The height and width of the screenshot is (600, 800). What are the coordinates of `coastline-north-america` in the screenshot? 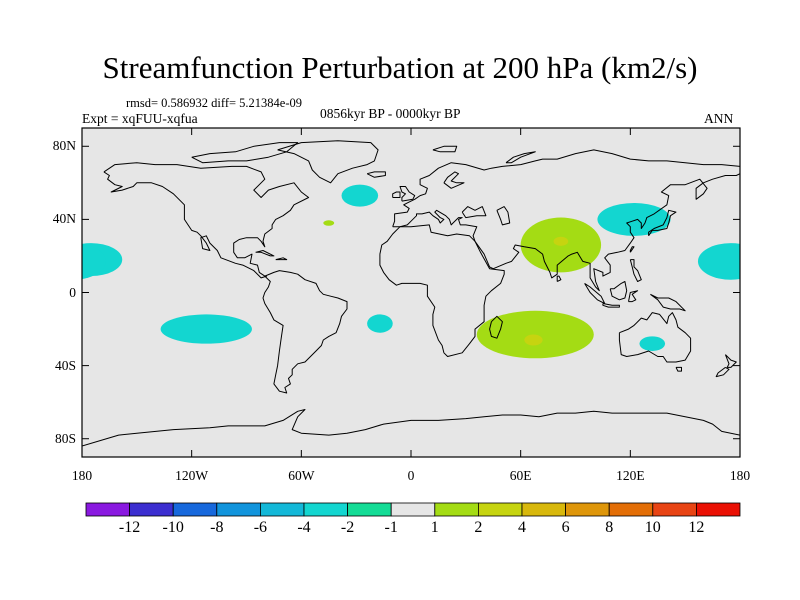 It's located at (206, 220).